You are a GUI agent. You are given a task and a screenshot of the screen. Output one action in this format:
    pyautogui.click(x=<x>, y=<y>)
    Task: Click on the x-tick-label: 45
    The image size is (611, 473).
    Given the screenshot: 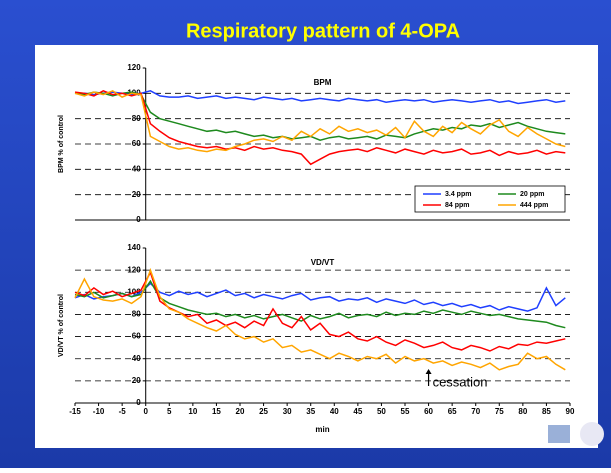 What is the action you would take?
    pyautogui.click(x=357, y=411)
    